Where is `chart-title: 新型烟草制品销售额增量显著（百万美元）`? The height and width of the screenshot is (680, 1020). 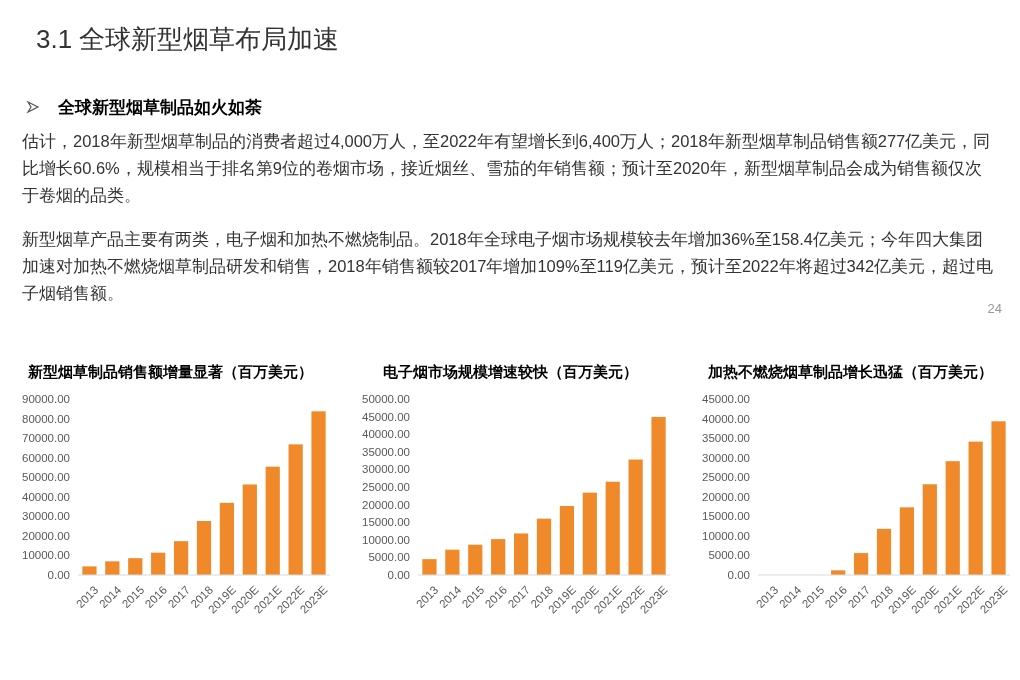 chart-title: 新型烟草制品销售额增量显著（百万美元） is located at coordinates (169, 371).